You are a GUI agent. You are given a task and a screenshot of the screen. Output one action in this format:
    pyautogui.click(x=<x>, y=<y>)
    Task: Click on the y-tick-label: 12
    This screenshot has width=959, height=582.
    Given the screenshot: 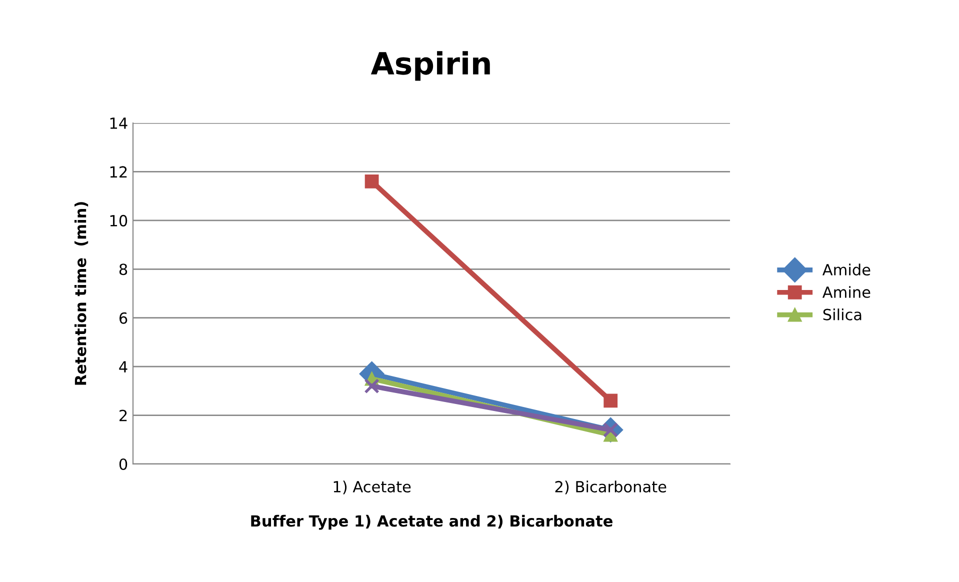 What is the action you would take?
    pyautogui.click(x=118, y=172)
    